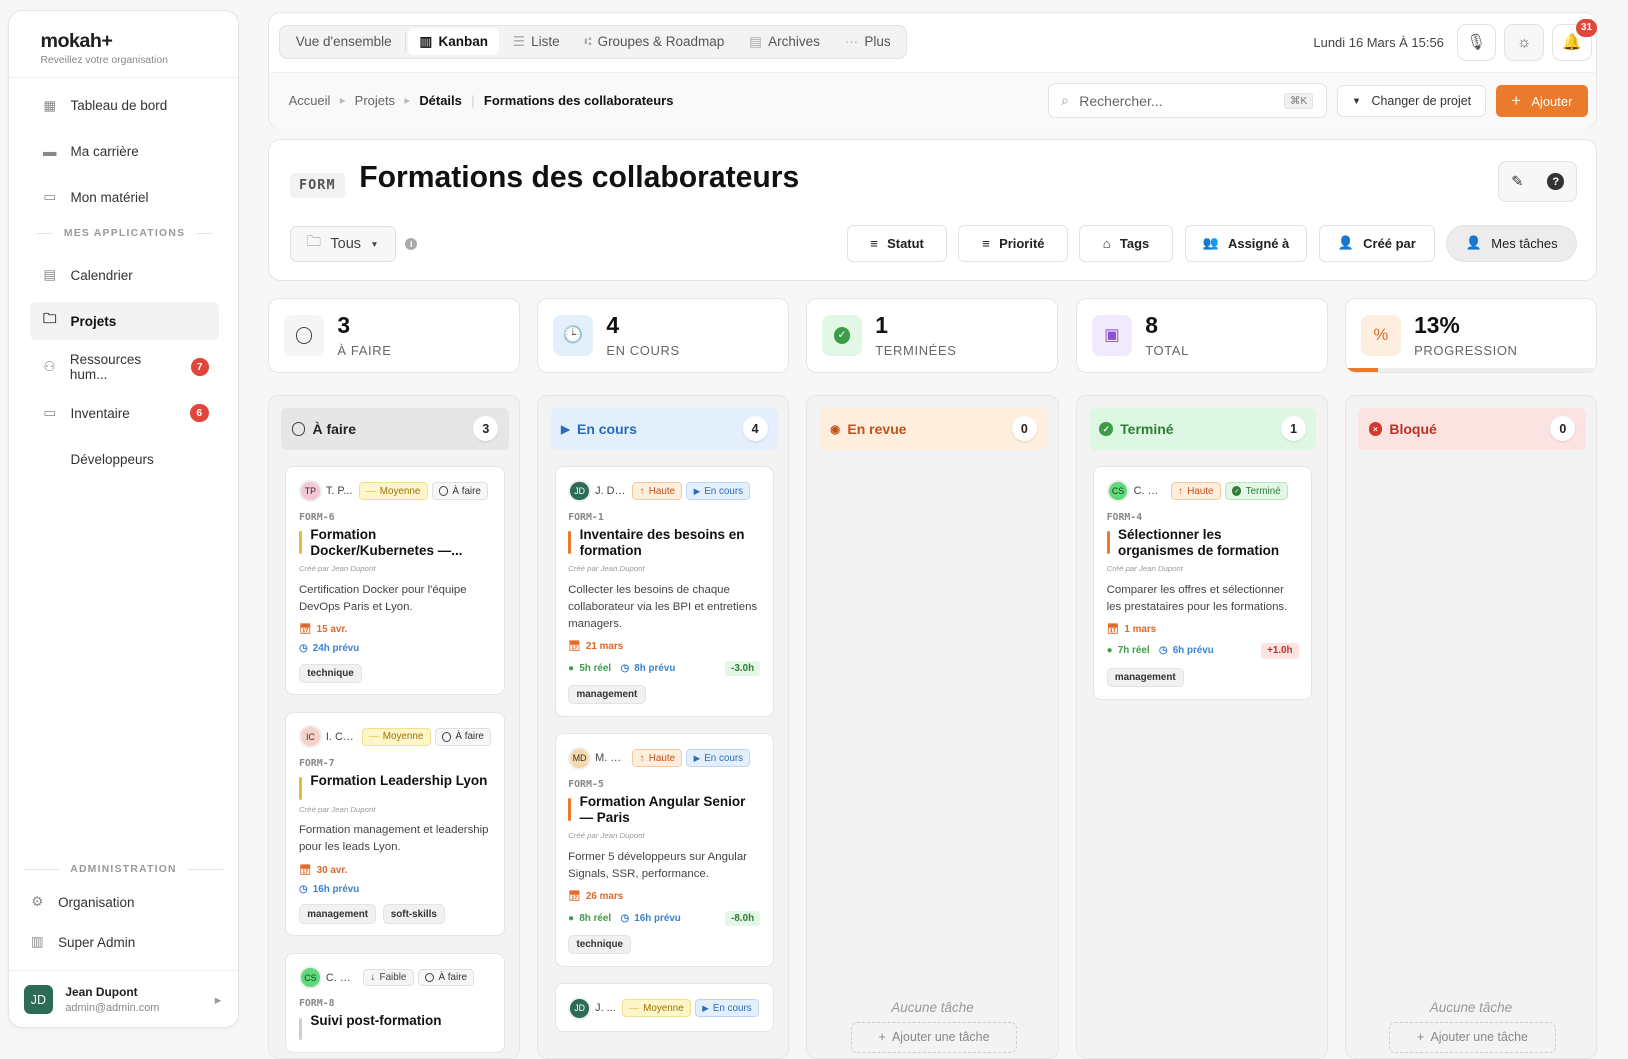 This screenshot has height=1059, width=1628. Describe the element at coordinates (336, 649) in the screenshot. I see `planned-text: 24h prévu` at that location.